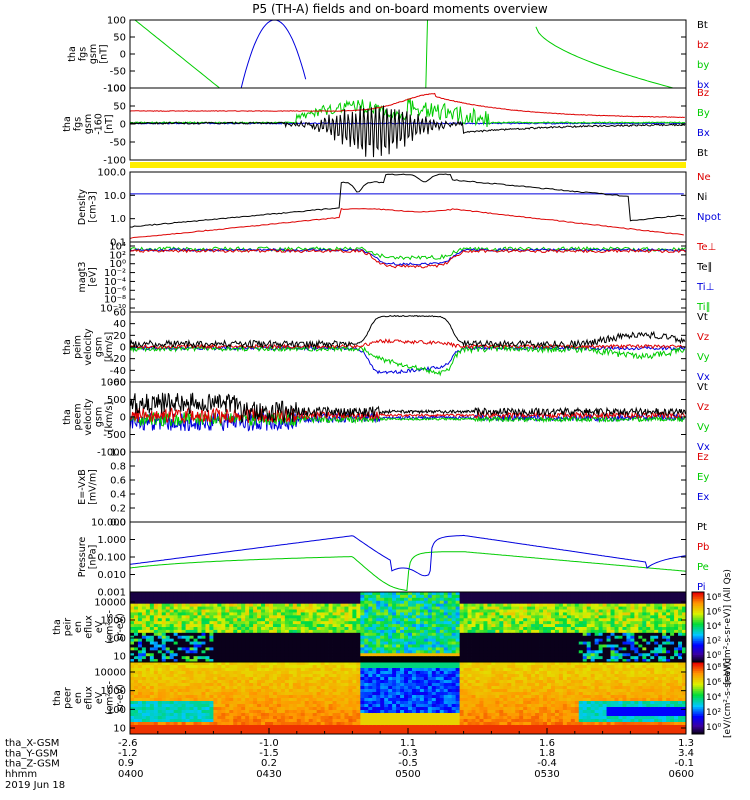 The width and height of the screenshot is (750, 800). I want to click on y-axis-label: magt3, so click(82, 277).